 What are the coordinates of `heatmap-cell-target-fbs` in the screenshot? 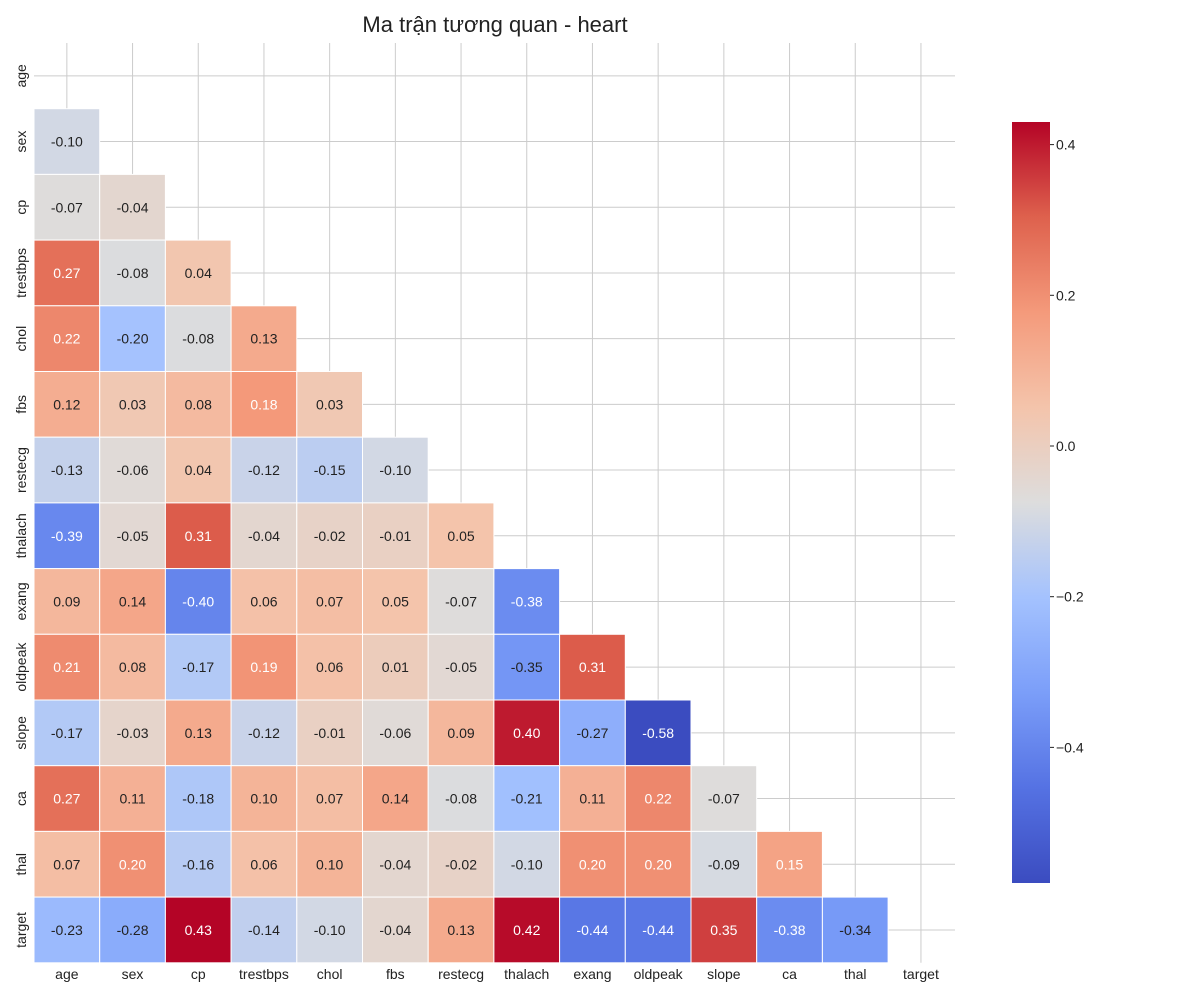 It's located at (395, 930).